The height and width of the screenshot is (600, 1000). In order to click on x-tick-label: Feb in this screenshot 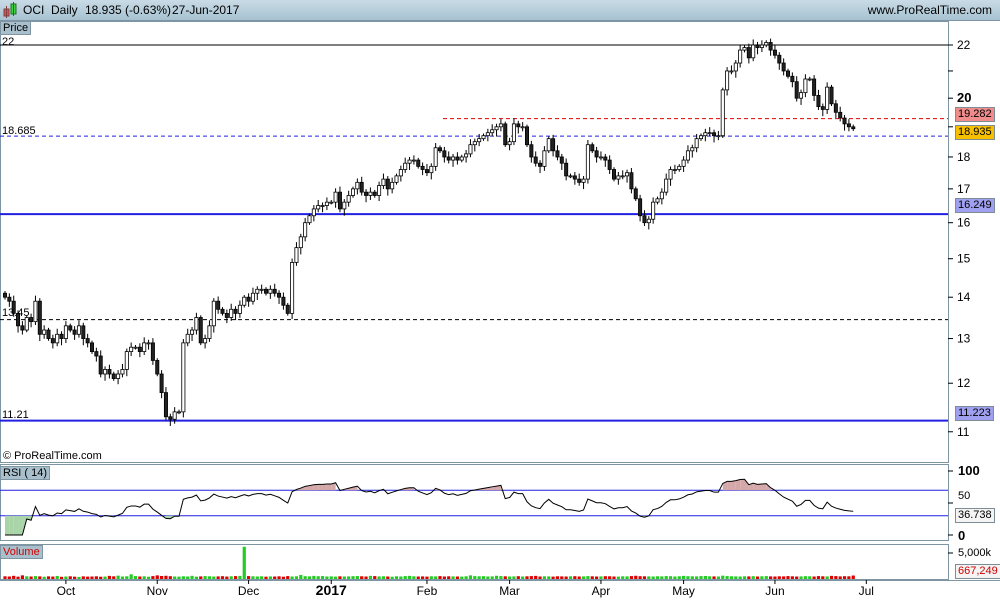, I will do `click(427, 591)`.